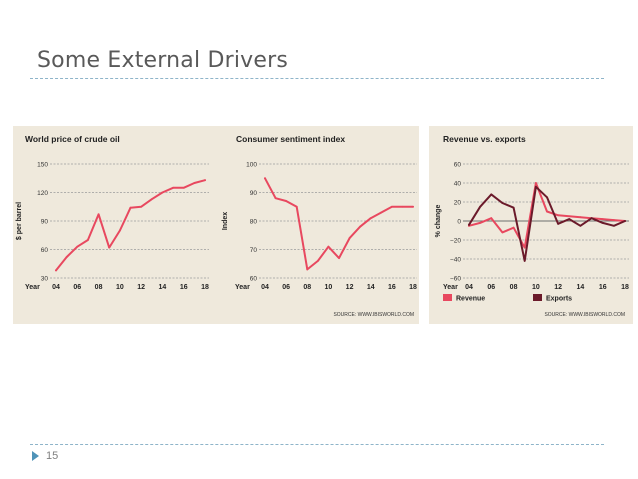 The height and width of the screenshot is (479, 638). What do you see at coordinates (163, 60) in the screenshot?
I see `slide-title: Some External Drivers` at bounding box center [163, 60].